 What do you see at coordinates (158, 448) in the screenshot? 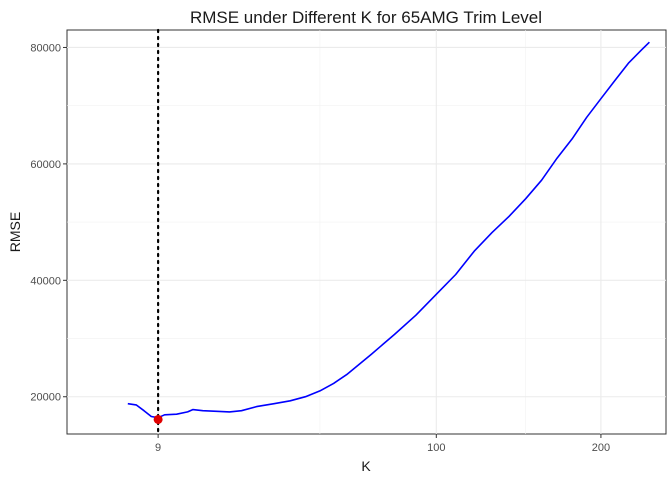
I see `x-tick-label: 9` at bounding box center [158, 448].